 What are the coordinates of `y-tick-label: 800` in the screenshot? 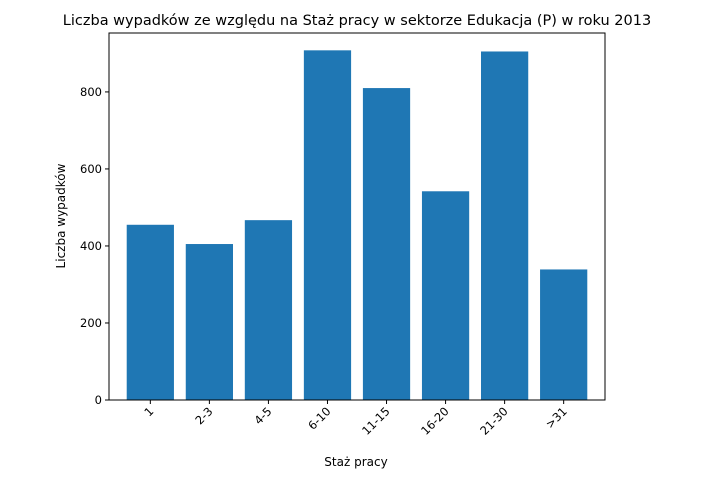 It's located at (91, 92).